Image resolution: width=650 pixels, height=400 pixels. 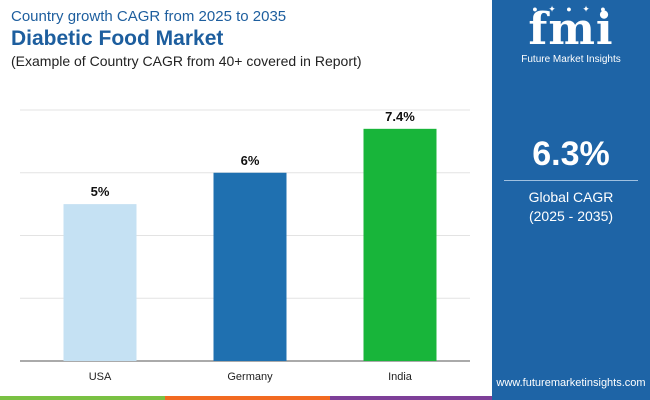 I want to click on logo: fmi Future Market Insights, so click(x=571, y=36).